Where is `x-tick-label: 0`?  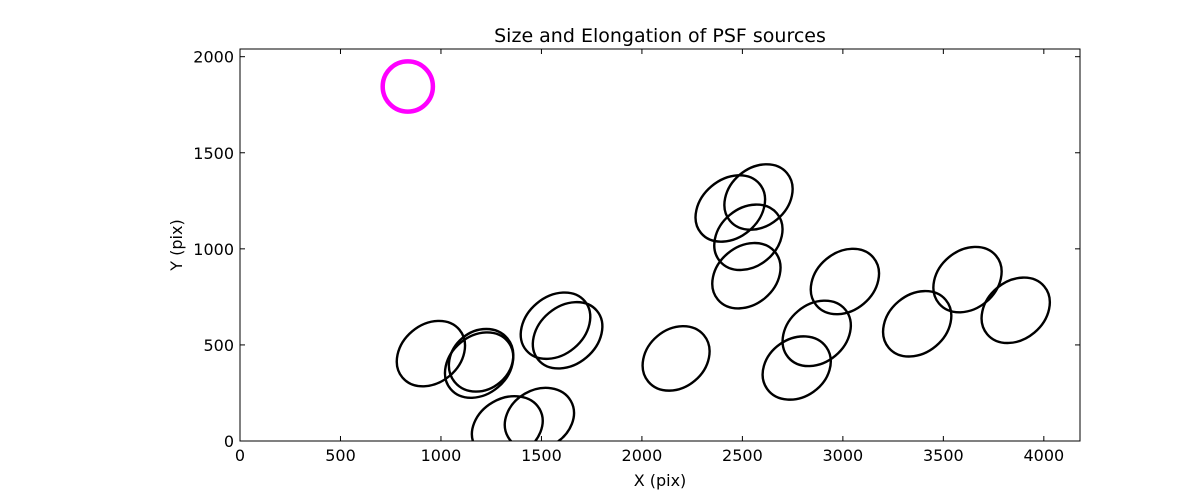 x-tick-label: 0 is located at coordinates (240, 455).